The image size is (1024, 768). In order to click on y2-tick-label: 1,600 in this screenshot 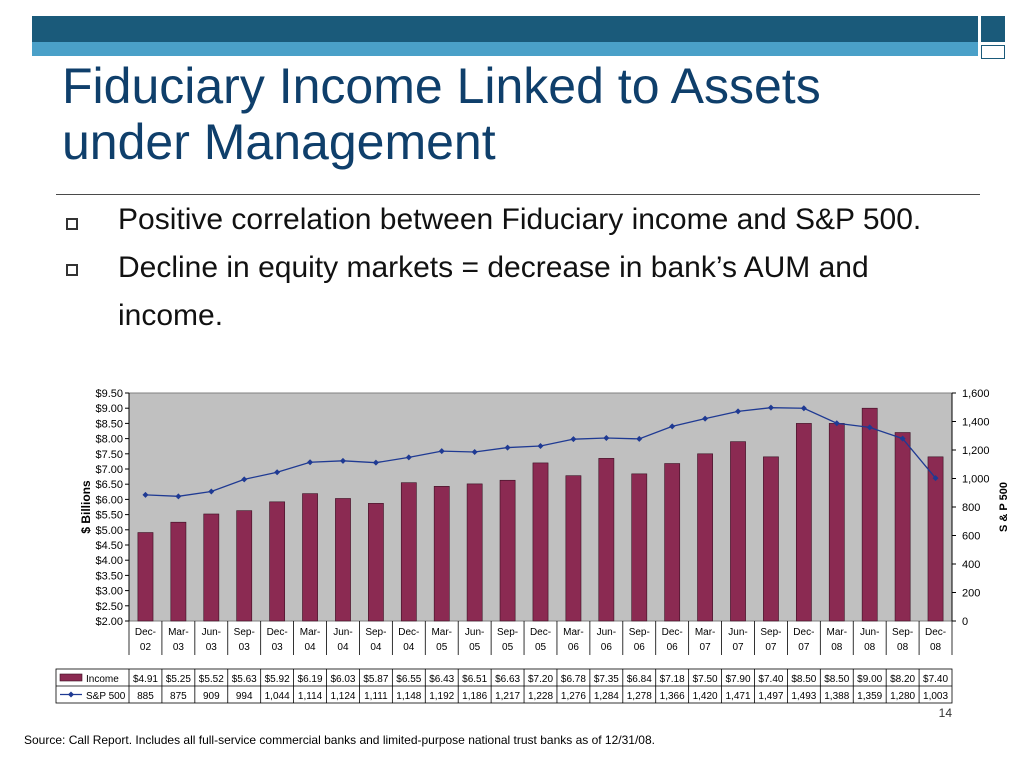, I will do `click(976, 394)`.